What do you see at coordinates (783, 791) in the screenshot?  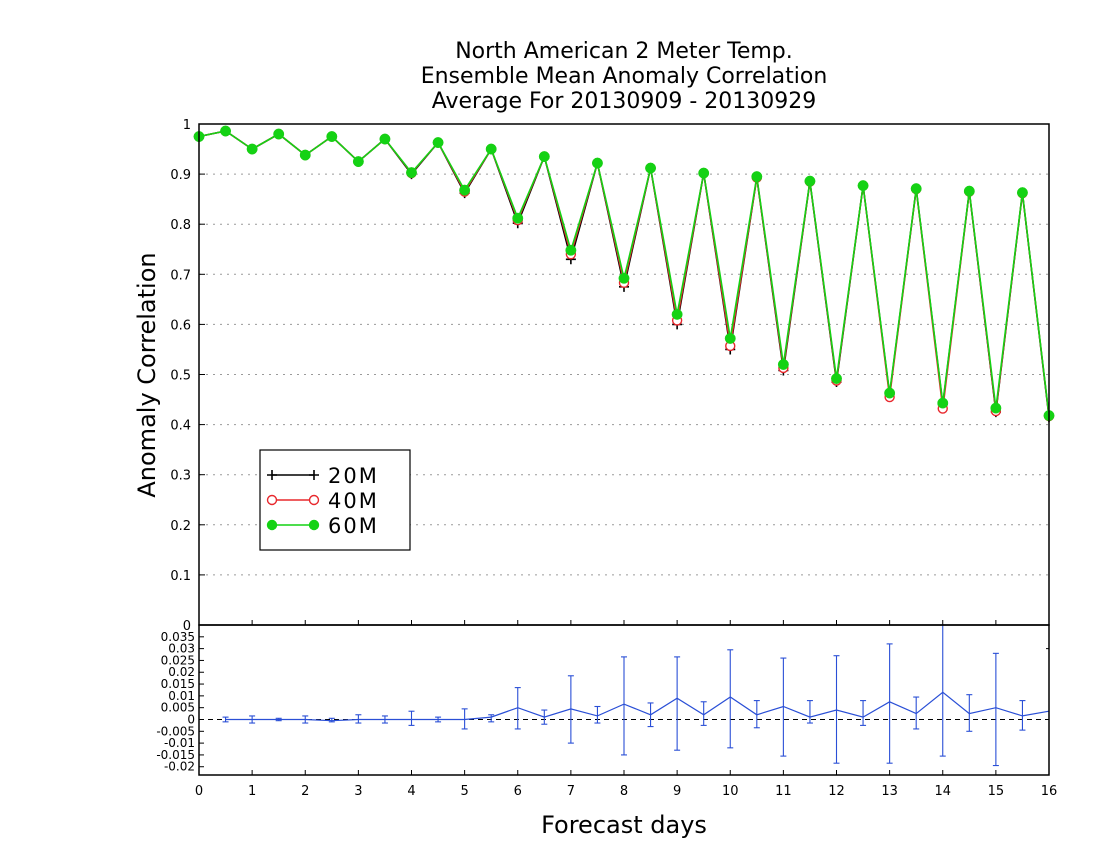 I see `x-tick-label: 11` at bounding box center [783, 791].